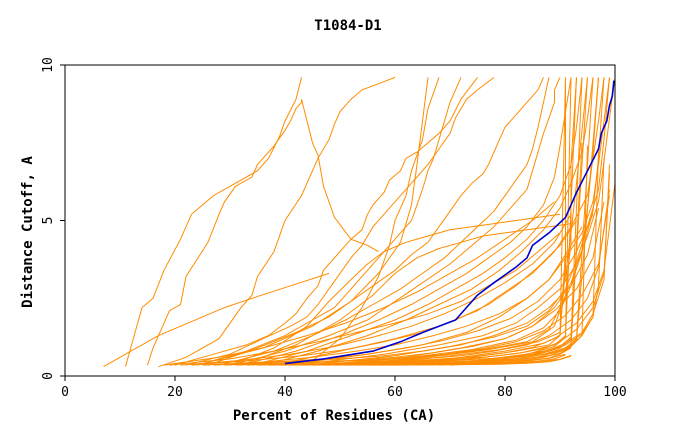  I want to click on x-tick-label: 80, so click(505, 392).